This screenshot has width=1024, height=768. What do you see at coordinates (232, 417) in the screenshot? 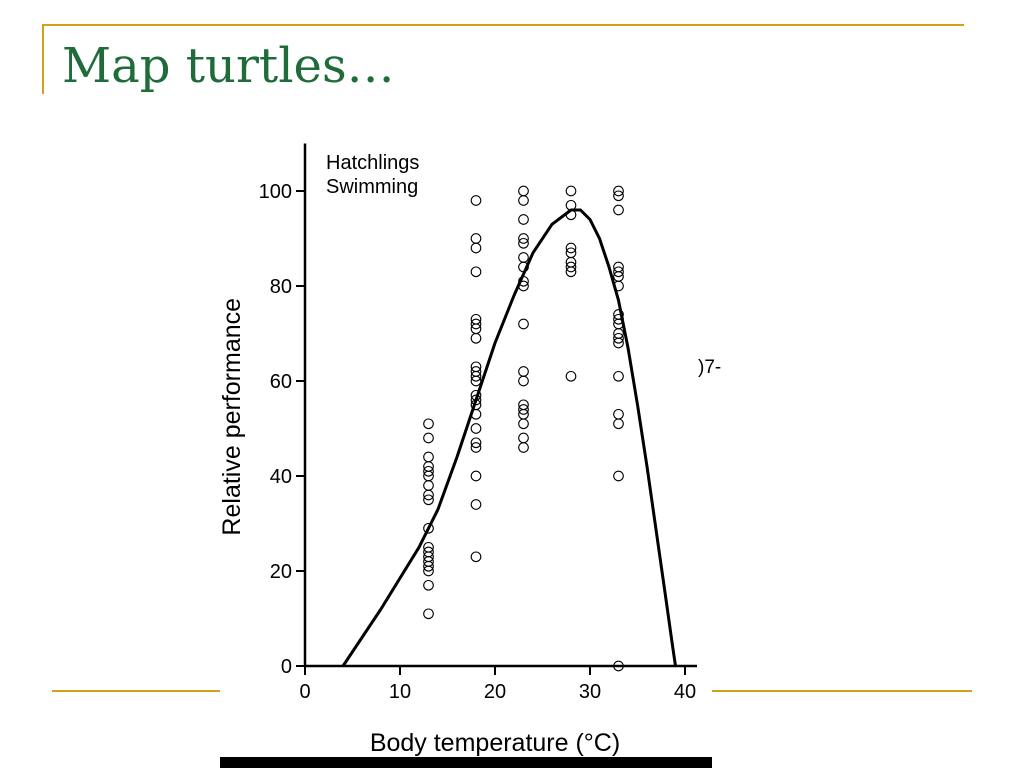
I see `y-axis-label: Relative performance` at bounding box center [232, 417].